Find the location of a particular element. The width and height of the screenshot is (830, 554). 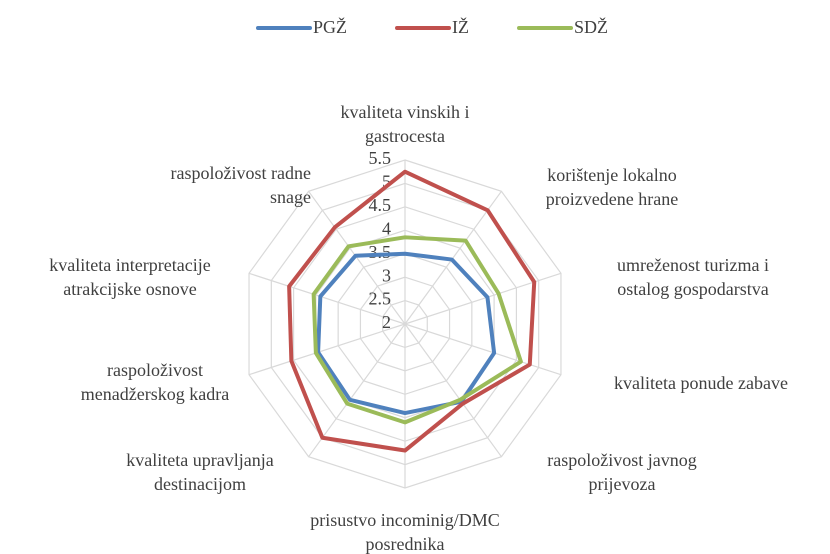

category-label: raspoloživost javnog prijevoza is located at coordinates (622, 472).